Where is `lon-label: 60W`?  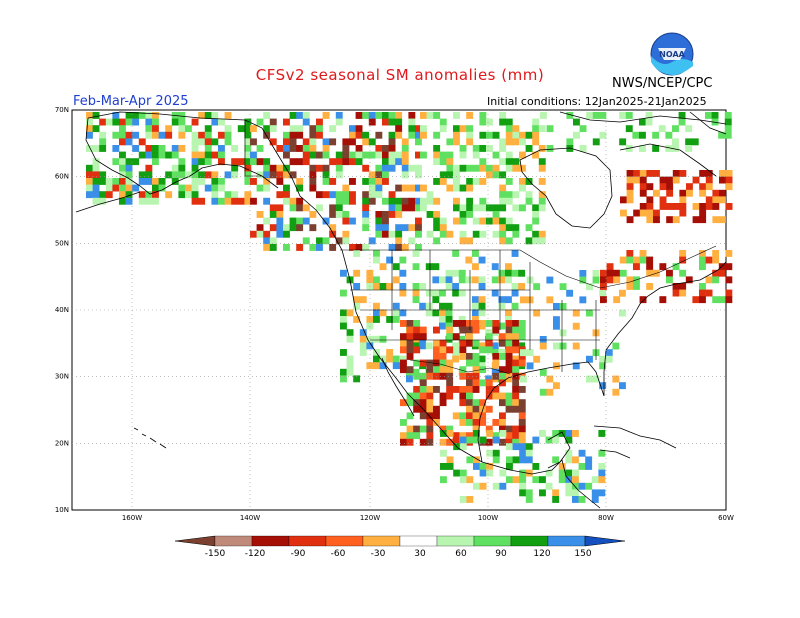 lon-label: 60W is located at coordinates (726, 518).